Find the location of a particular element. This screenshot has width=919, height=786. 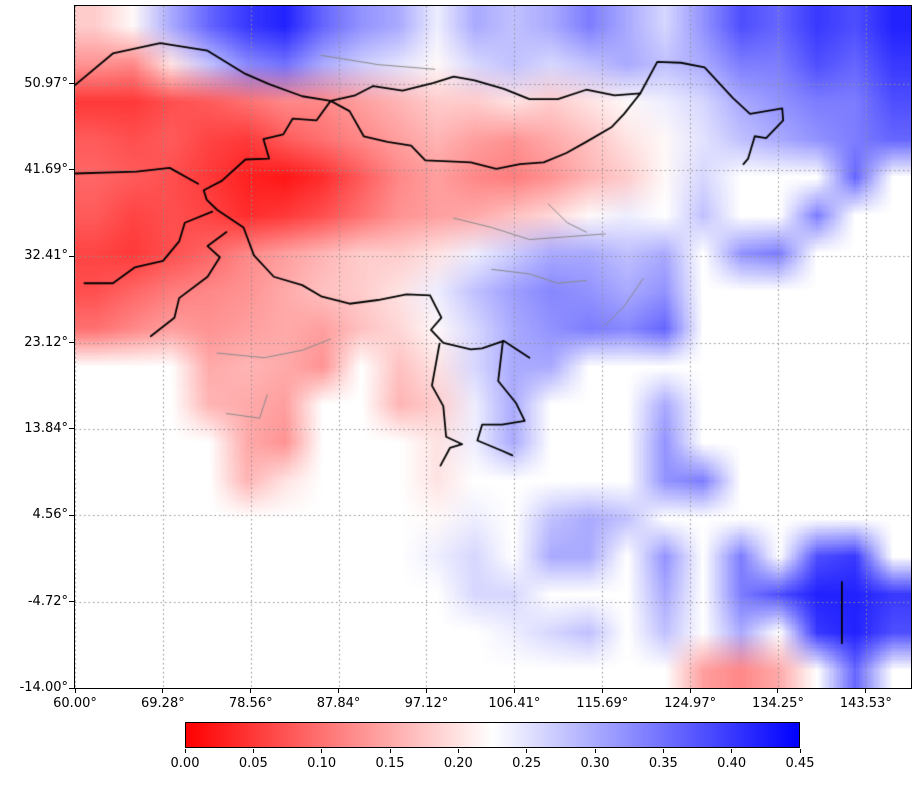

x-tick-label: 87.84° is located at coordinates (338, 703).